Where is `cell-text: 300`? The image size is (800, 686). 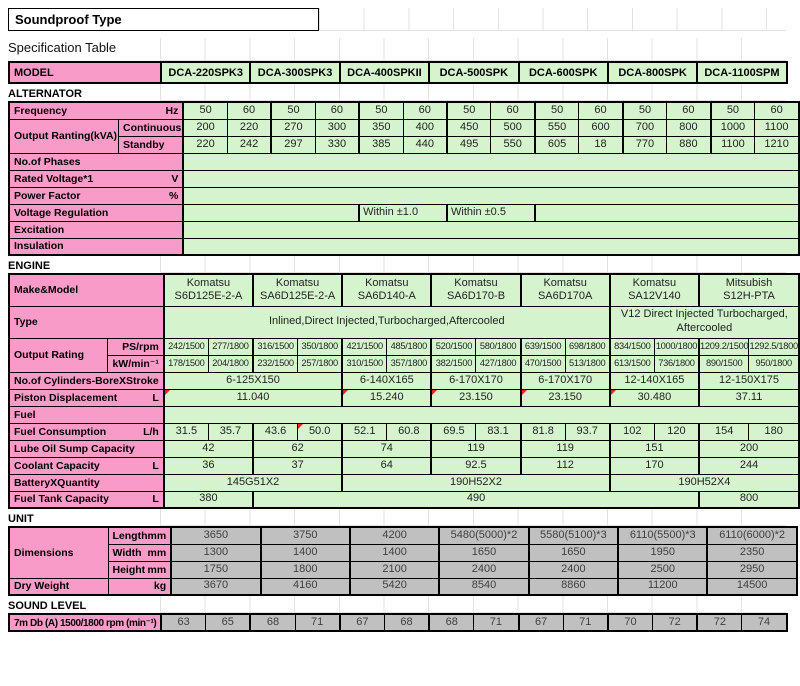
cell-text: 300 is located at coordinates (337, 126).